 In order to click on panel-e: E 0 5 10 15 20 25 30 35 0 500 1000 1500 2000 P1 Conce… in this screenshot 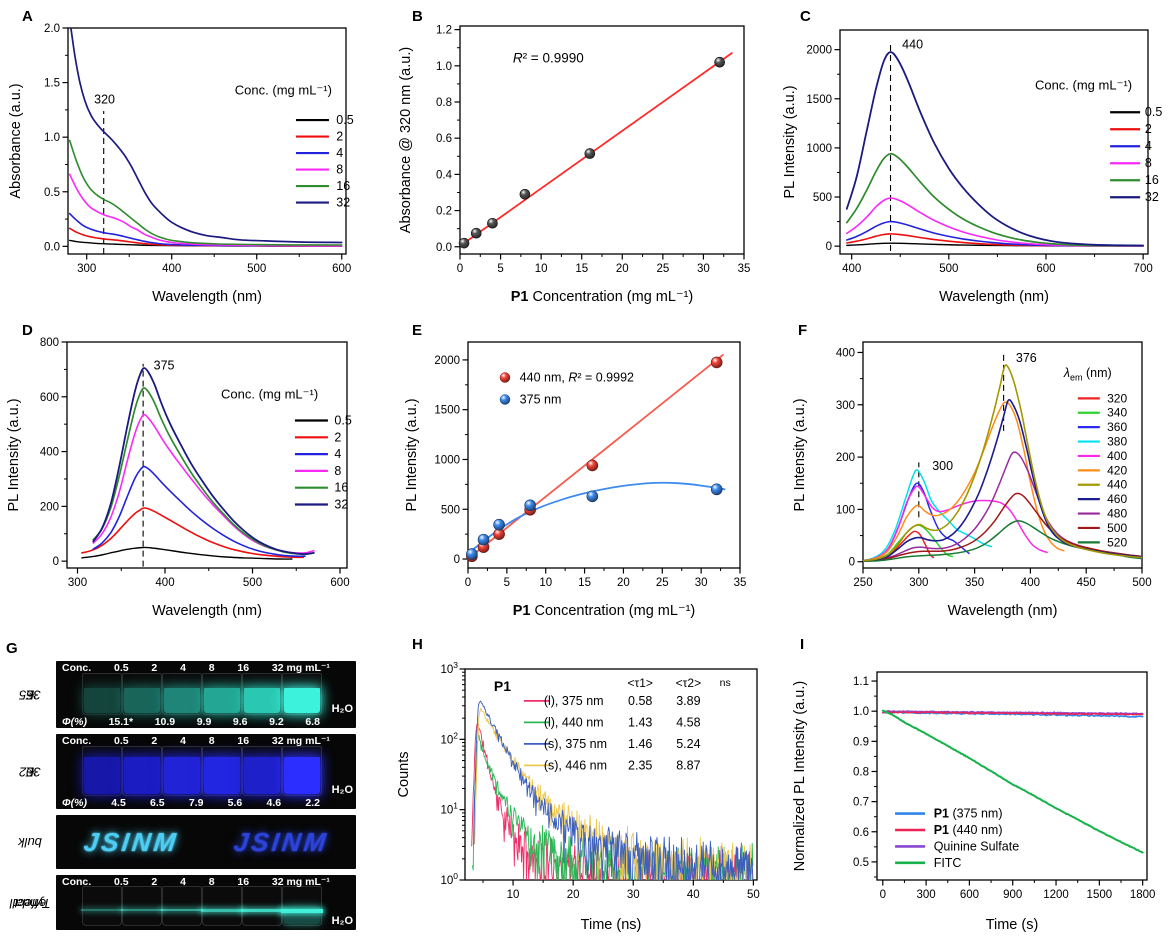, I will do `click(587, 474)`.